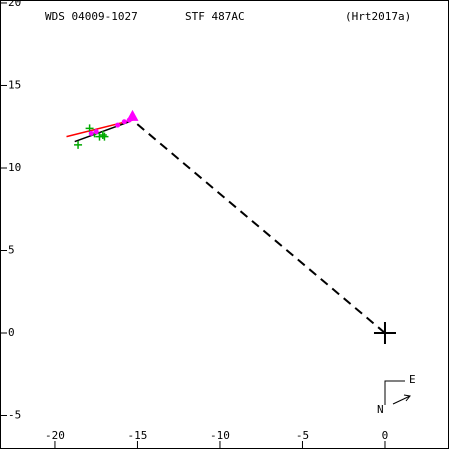 The image size is (450, 450). Describe the element at coordinates (14, 415) in the screenshot. I see `y-tick-label: -5` at that location.